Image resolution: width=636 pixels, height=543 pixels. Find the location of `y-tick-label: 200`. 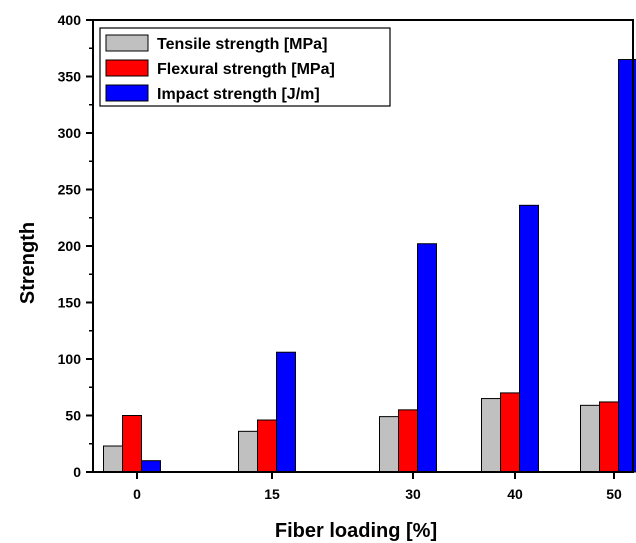

y-tick-label: 200 is located at coordinates (70, 246).